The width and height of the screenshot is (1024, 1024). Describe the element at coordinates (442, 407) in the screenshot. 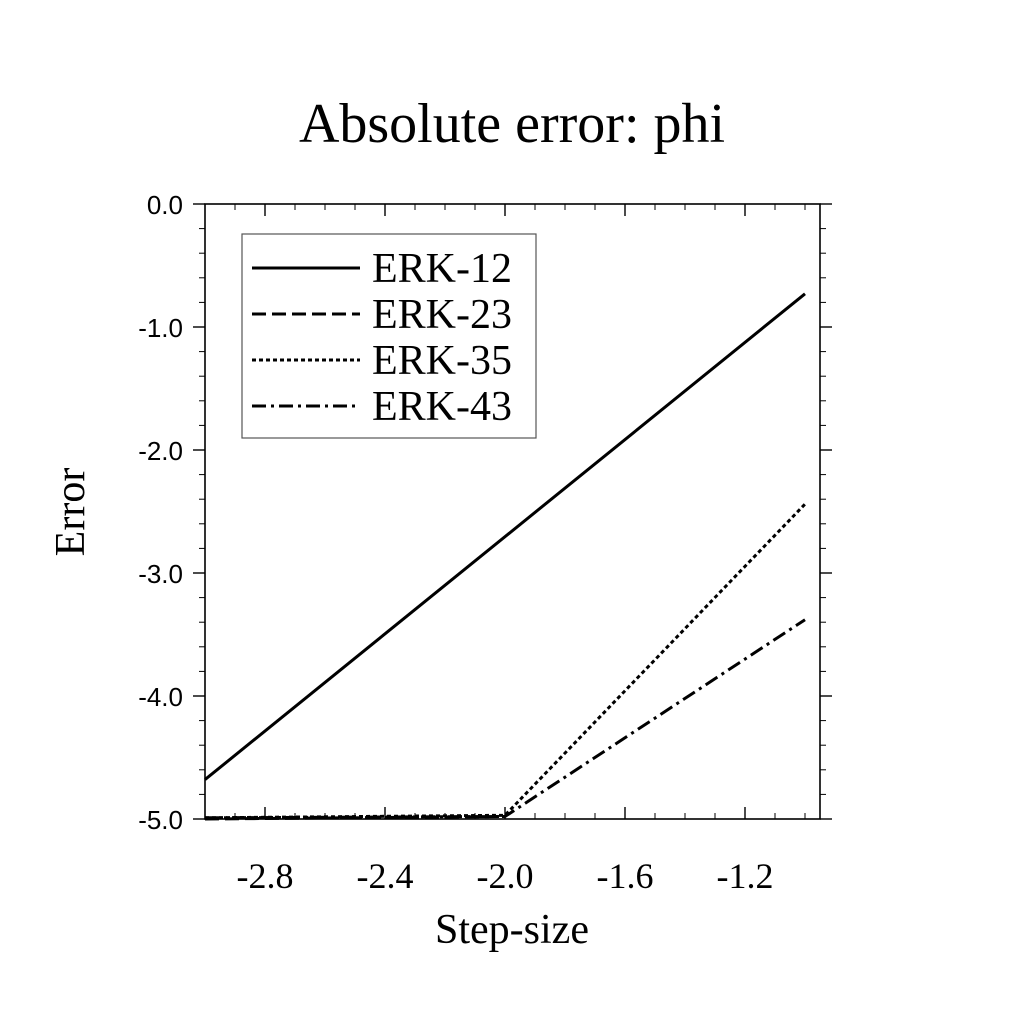

I see `legend-label-erk-43: ERK-43` at that location.